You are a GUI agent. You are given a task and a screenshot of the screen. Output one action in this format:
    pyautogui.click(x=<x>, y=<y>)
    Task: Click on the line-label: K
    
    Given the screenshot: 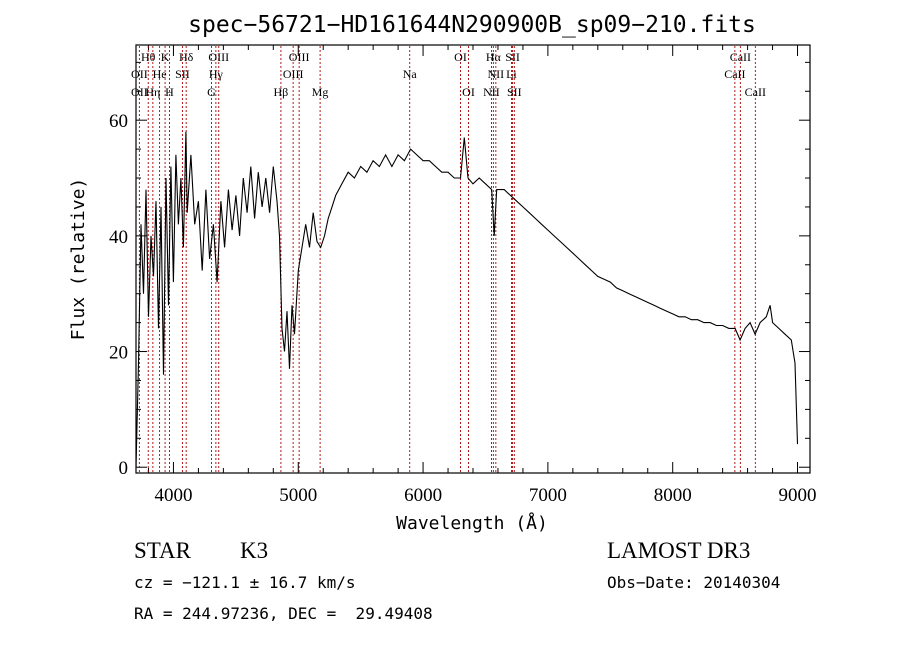 What is the action you would take?
    pyautogui.click(x=165, y=57)
    